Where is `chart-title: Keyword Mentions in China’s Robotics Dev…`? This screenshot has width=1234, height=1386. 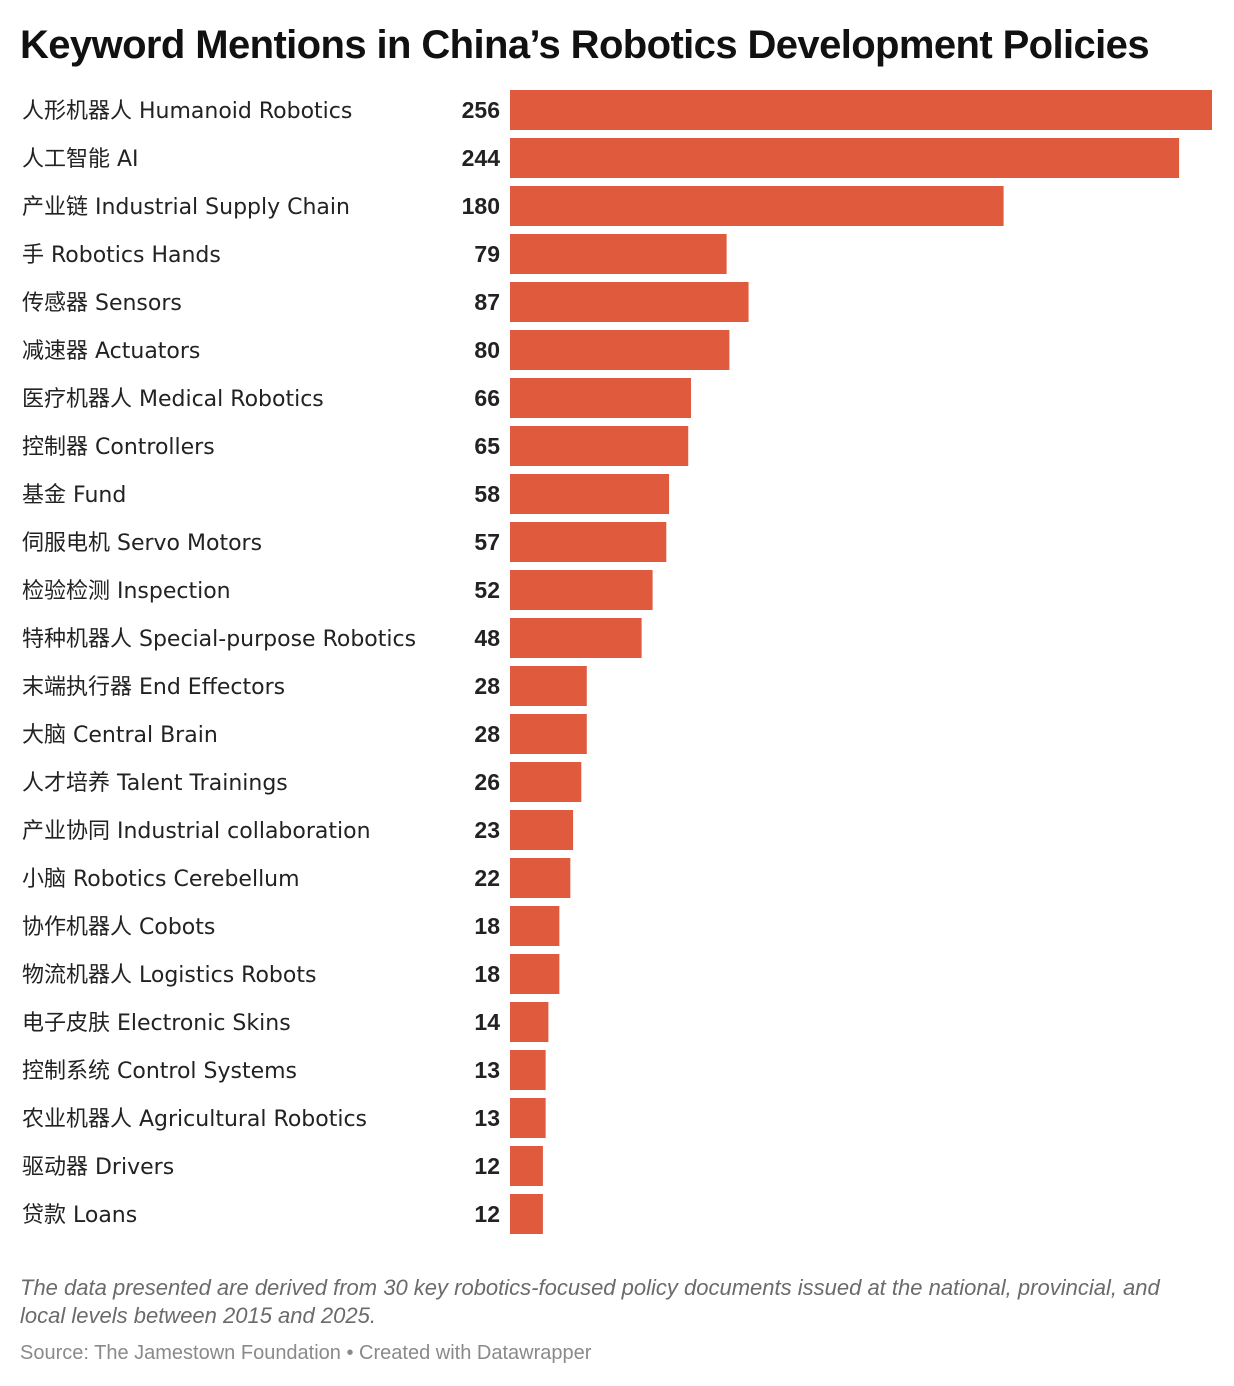
chart-title: Keyword Mentions in China’s Robotics Dev… is located at coordinates (585, 45).